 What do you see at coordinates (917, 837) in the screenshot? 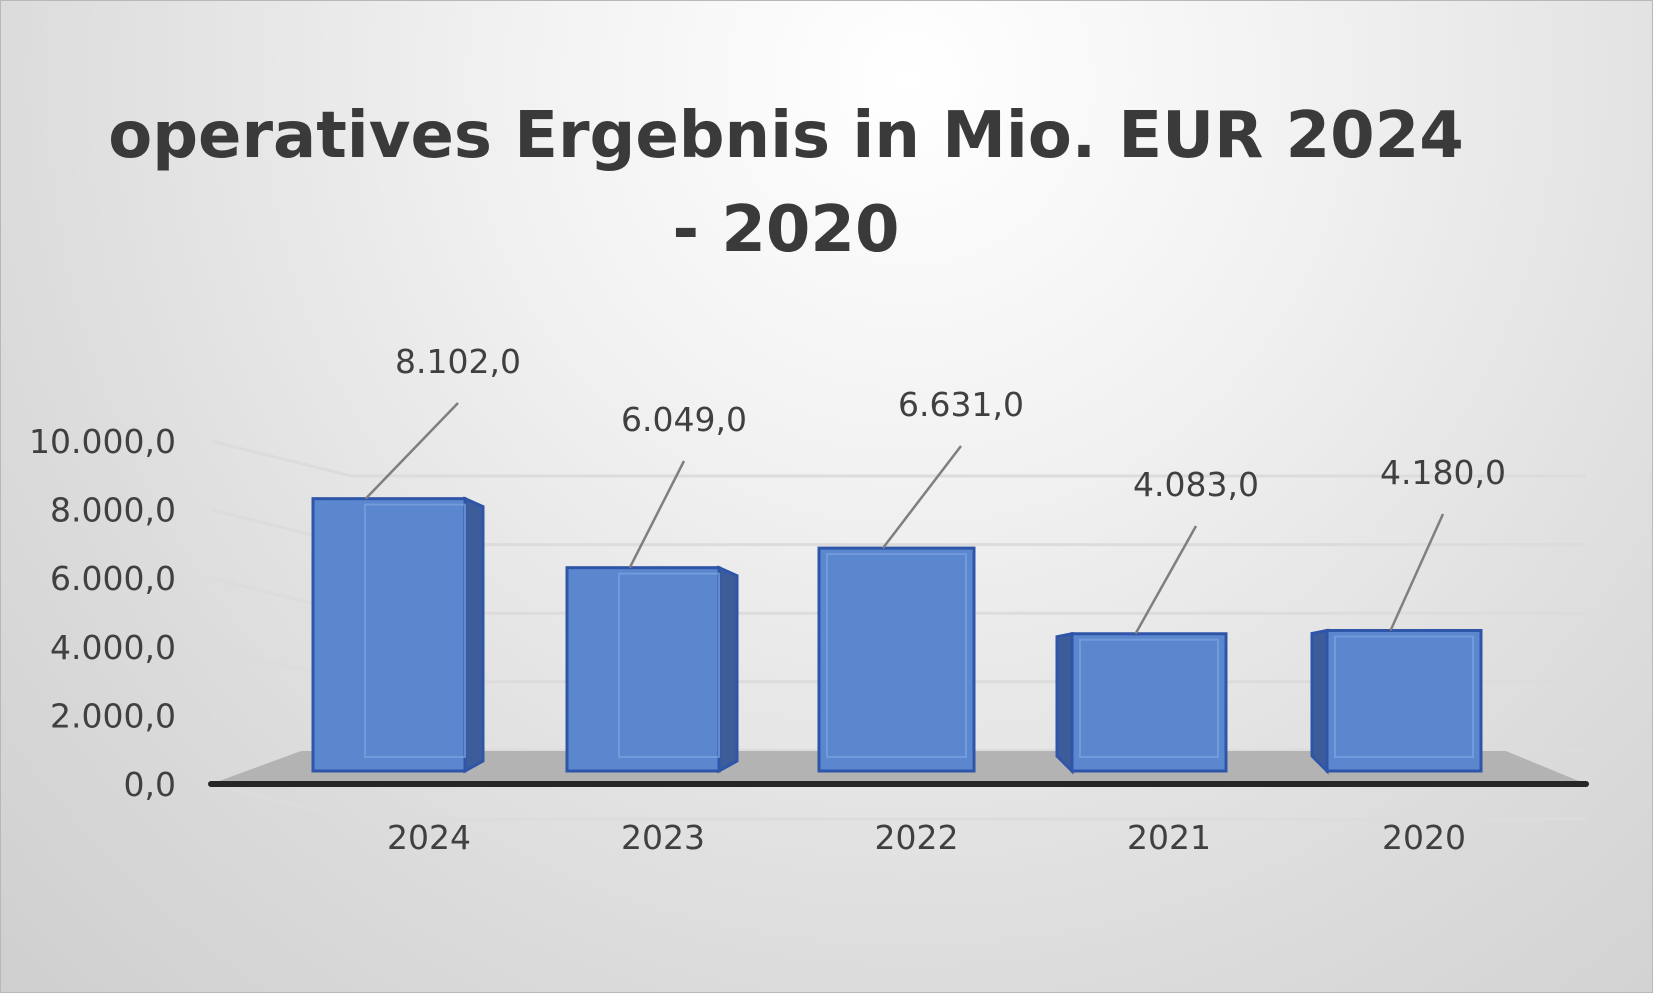
I see `x-tick-label: 2022` at bounding box center [917, 837].